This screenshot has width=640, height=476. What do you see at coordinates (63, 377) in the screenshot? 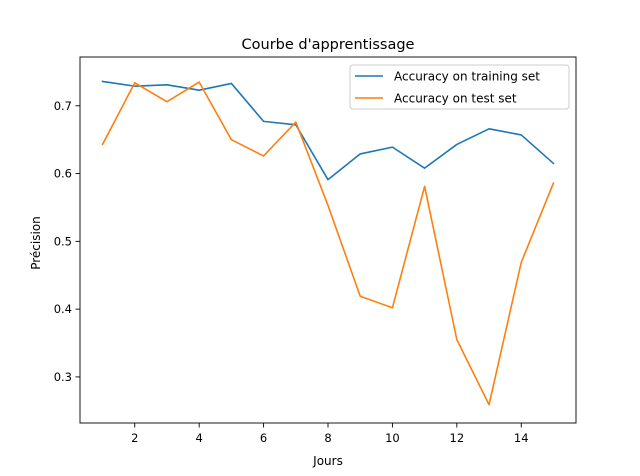
I see `y-tick-label: 0.3` at bounding box center [63, 377].